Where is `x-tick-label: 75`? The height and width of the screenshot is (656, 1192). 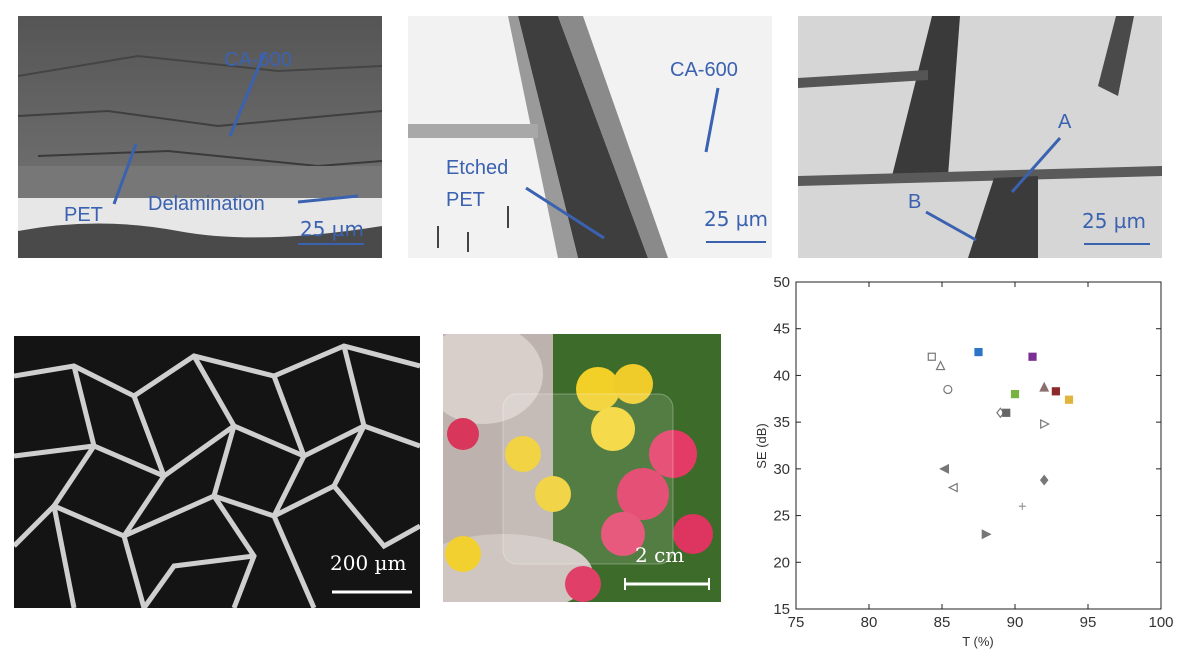 x-tick-label: 75 is located at coordinates (796, 622).